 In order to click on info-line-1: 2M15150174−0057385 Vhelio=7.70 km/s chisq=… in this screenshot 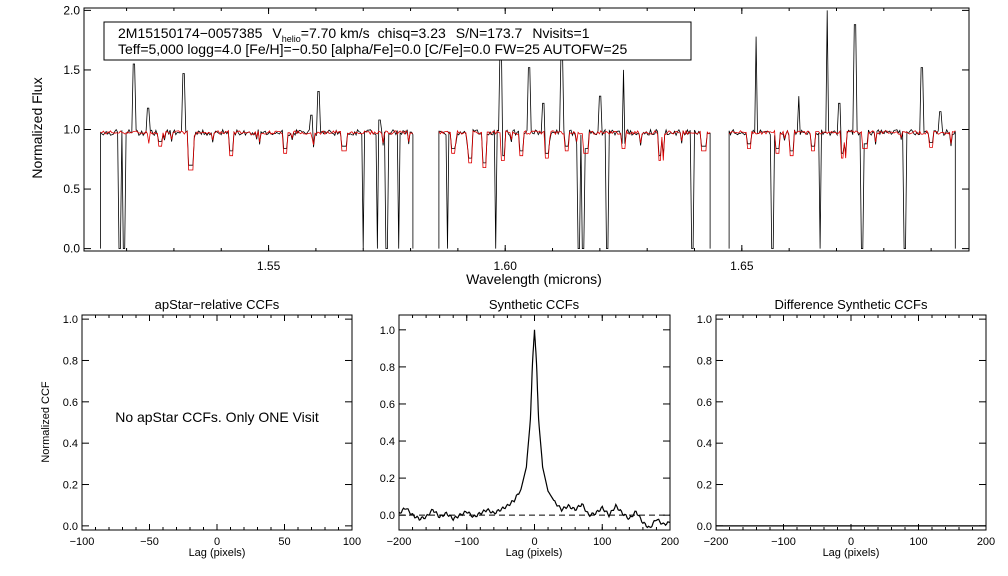, I will do `click(354, 34)`.